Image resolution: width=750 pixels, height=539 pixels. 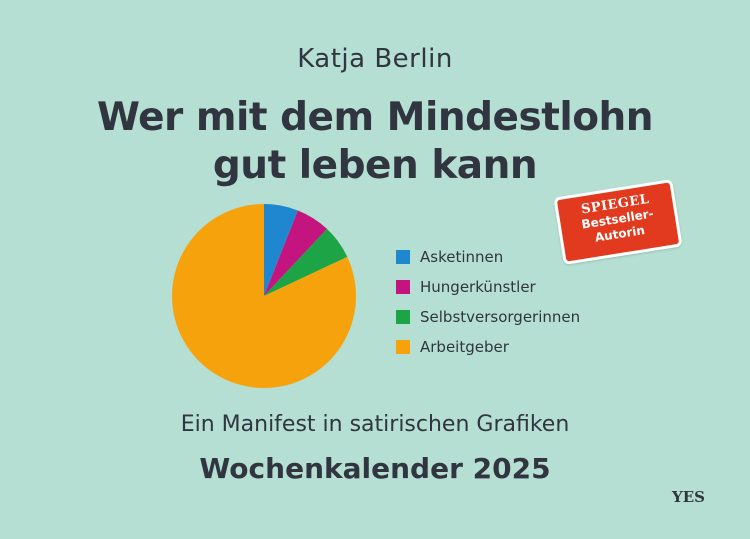 I want to click on legend-swatch-selbstversorgerinnen, so click(x=403, y=317).